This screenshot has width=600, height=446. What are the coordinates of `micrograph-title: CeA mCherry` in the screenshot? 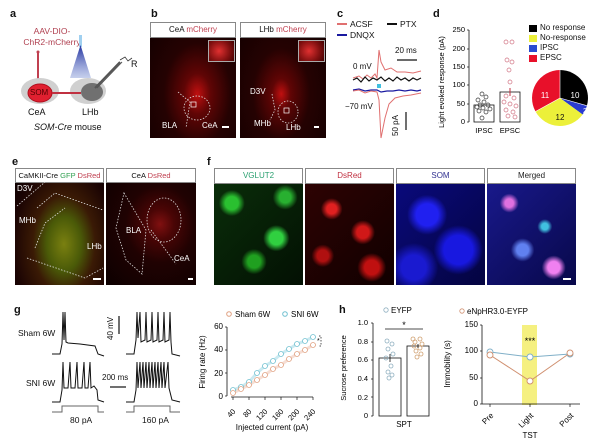 It's located at (193, 30).